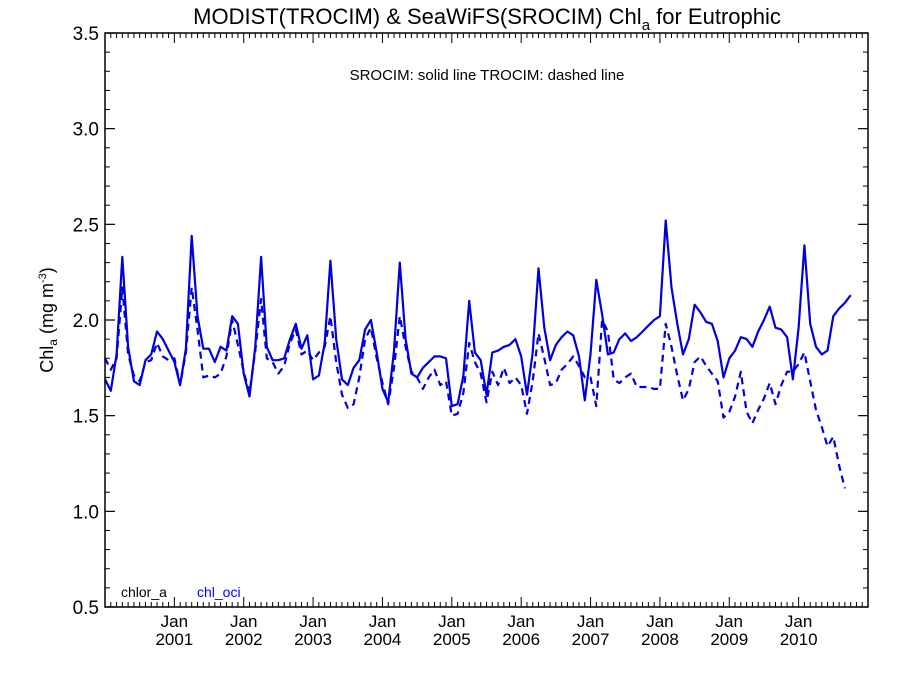  What do you see at coordinates (86, 608) in the screenshot?
I see `y-tick-label: 0.5` at bounding box center [86, 608].